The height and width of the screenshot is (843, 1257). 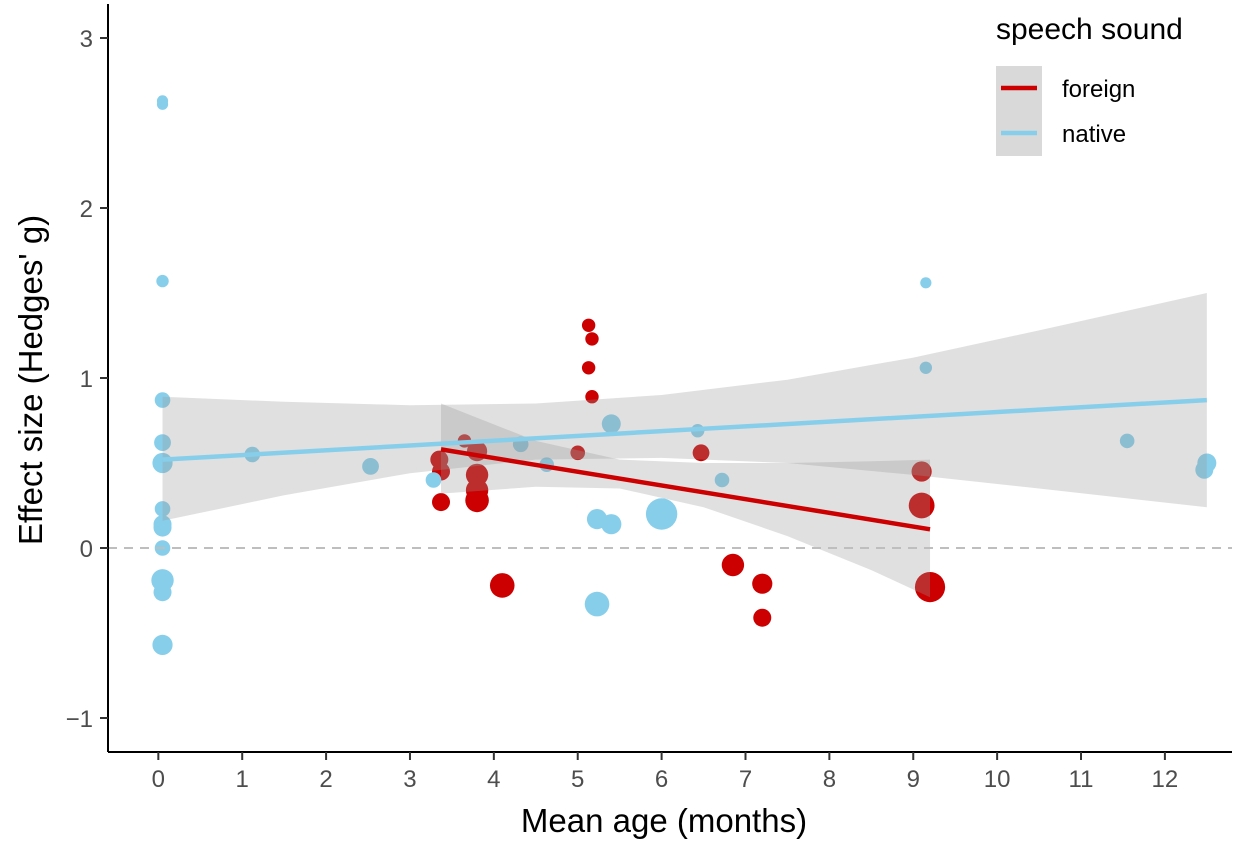 What do you see at coordinates (1089, 29) in the screenshot?
I see `legend-title: speech sound` at bounding box center [1089, 29].